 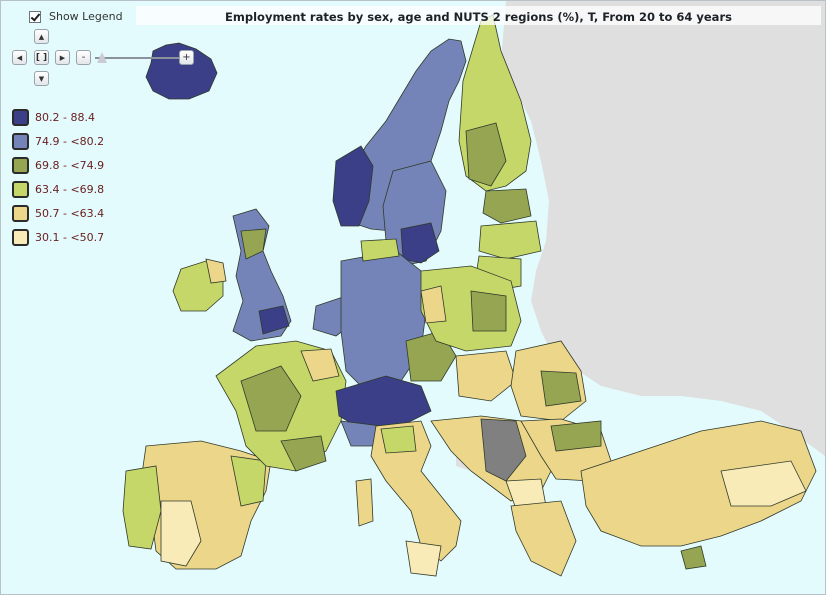 What do you see at coordinates (62, 57) in the screenshot?
I see `pan-right-button: ▶` at bounding box center [62, 57].